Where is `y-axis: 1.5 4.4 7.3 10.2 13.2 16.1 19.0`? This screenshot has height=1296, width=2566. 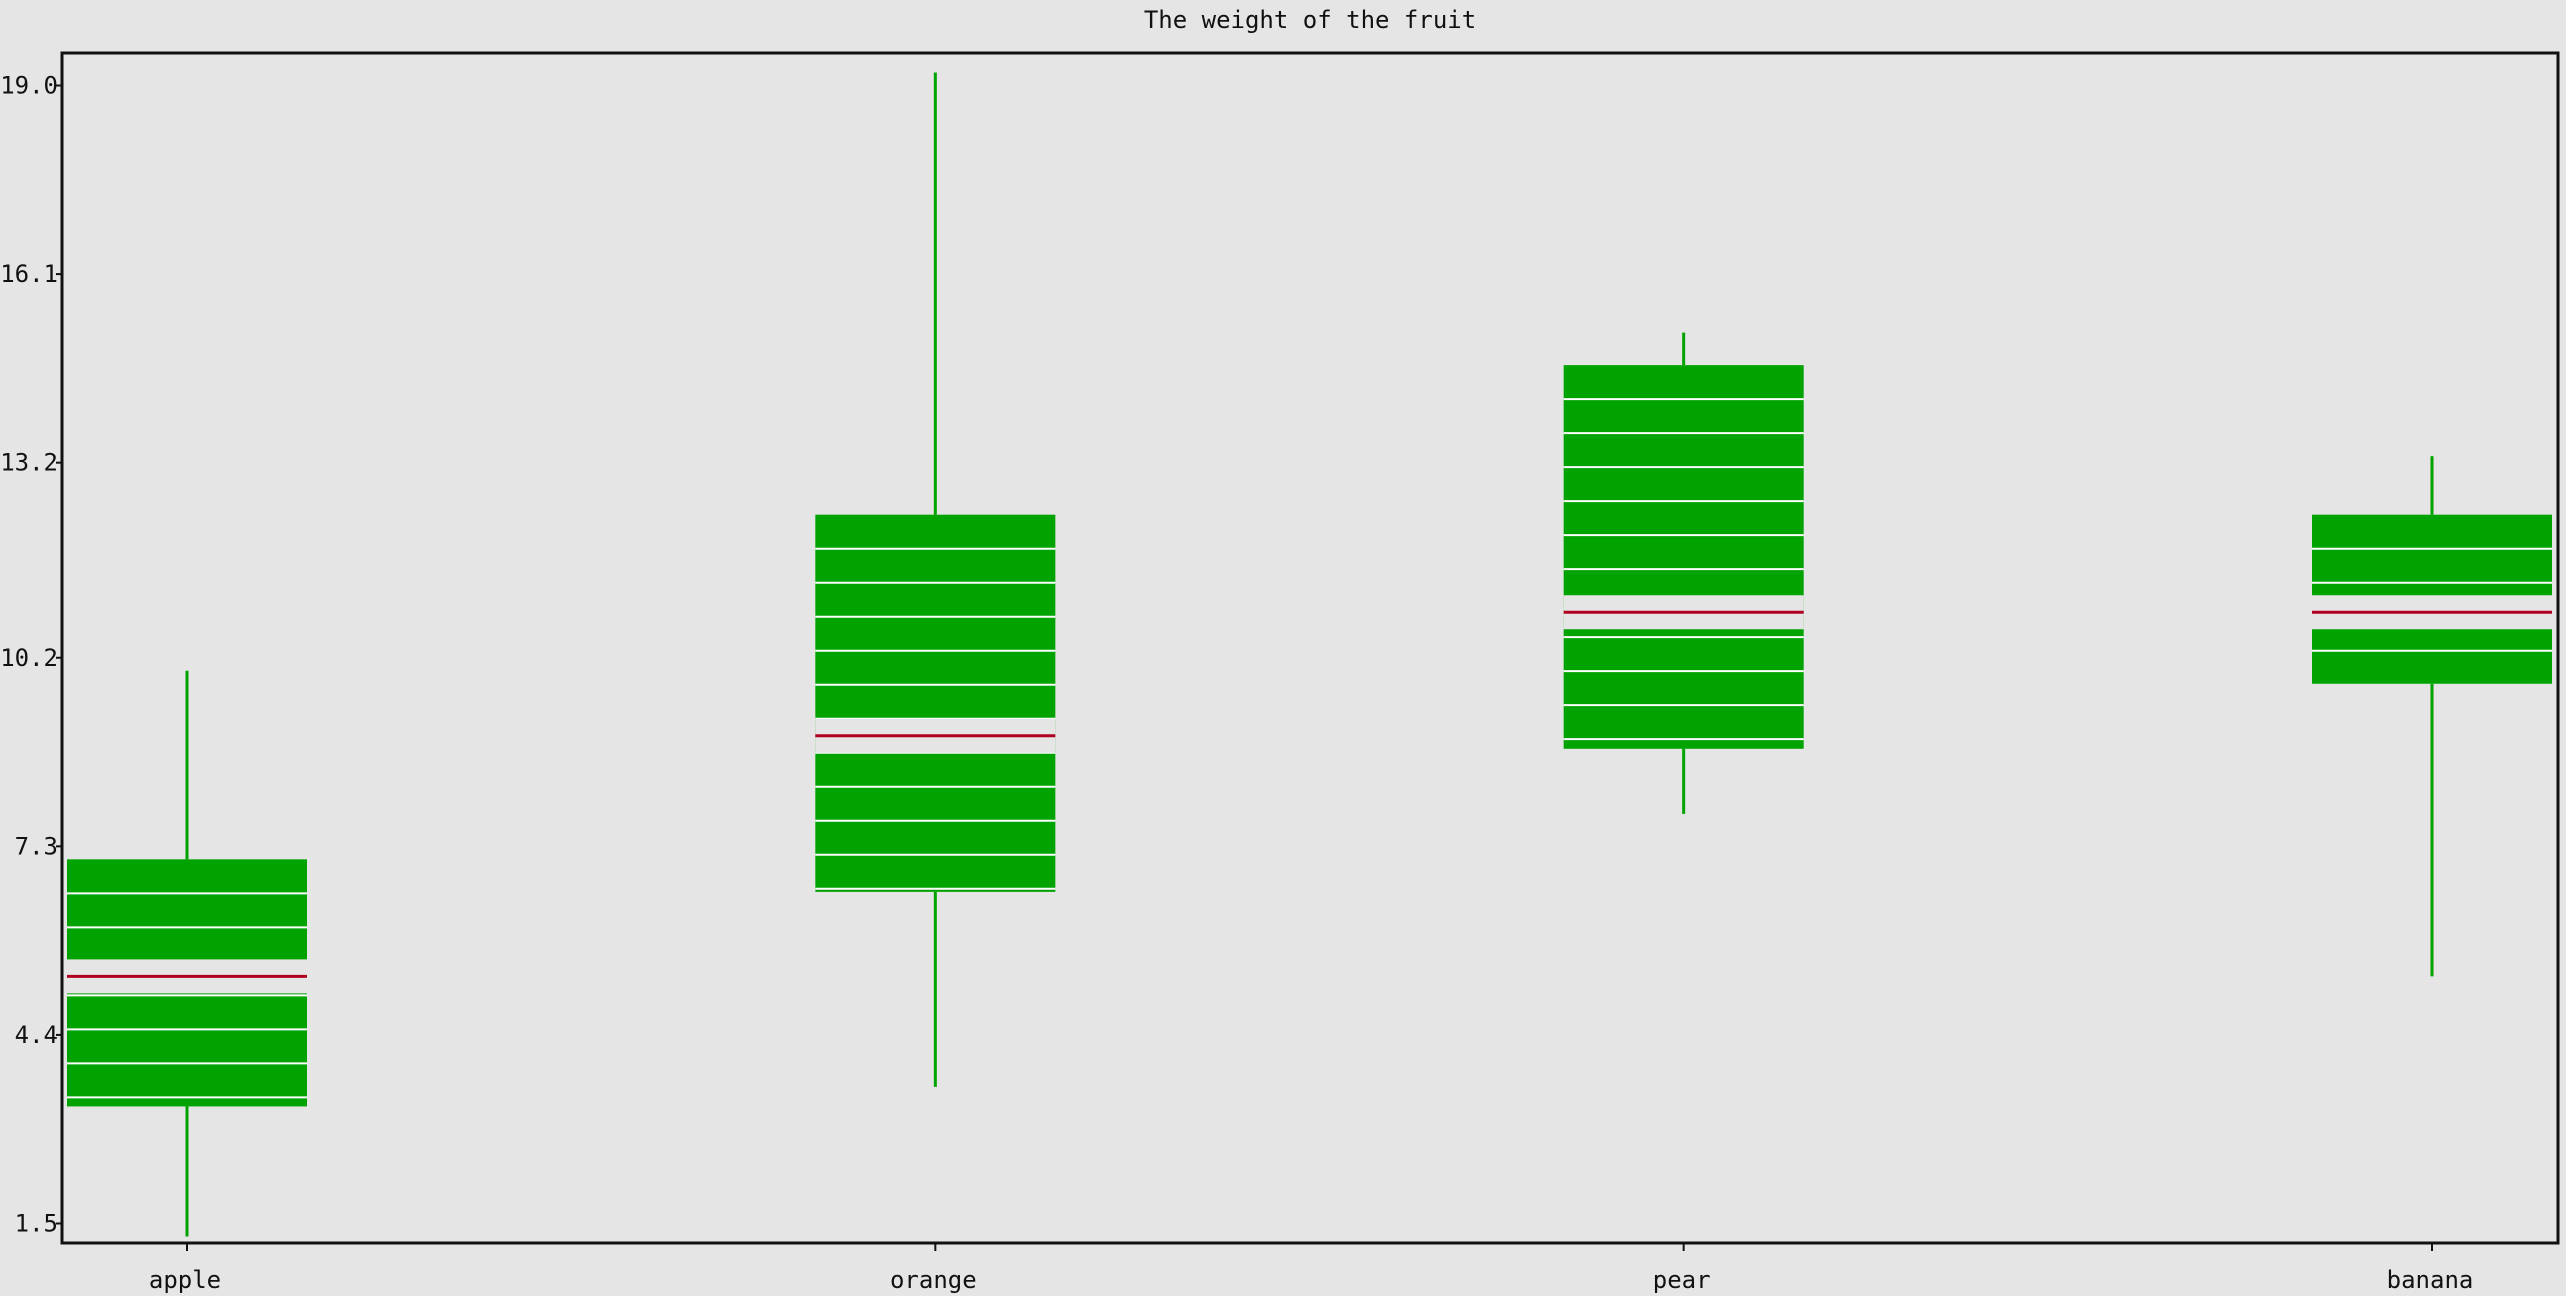
y-axis: 1.5 4.4 7.3 10.2 13.2 16.1 19.0 is located at coordinates (31, 654).